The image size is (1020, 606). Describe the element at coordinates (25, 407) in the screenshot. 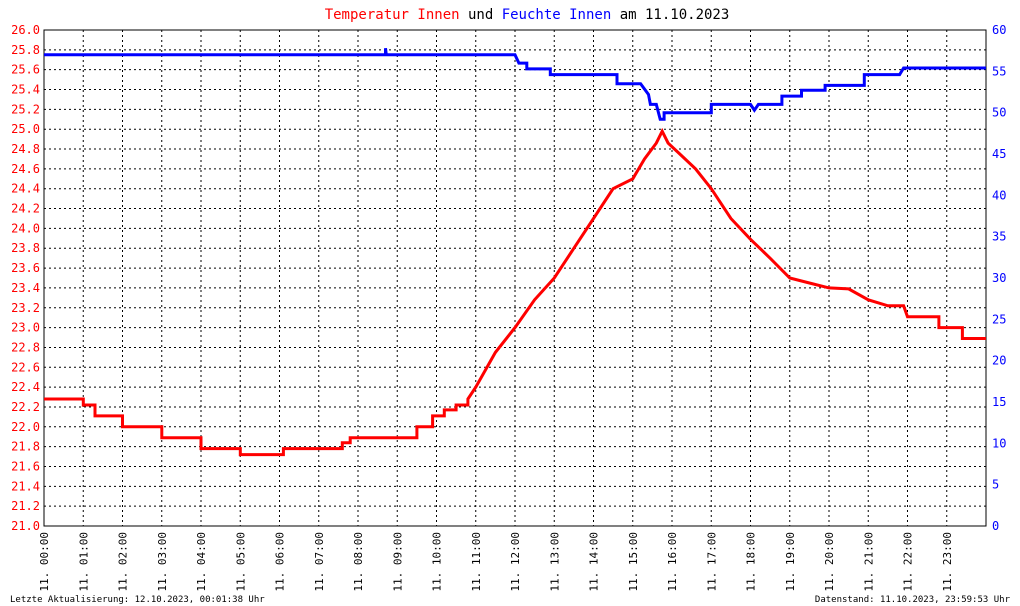

I see `left-tick-label: 22.2` at that location.